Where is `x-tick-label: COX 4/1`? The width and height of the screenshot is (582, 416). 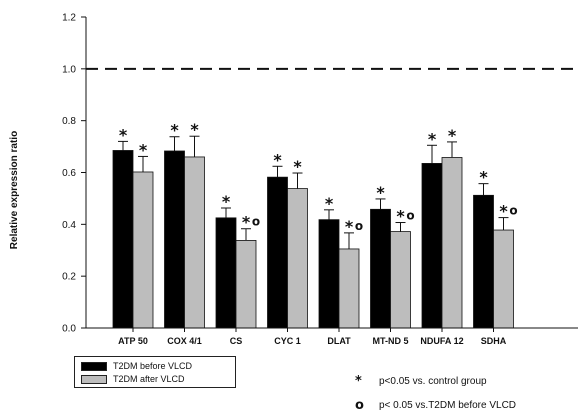
x-tick-label: COX 4/1 is located at coordinates (184, 341).